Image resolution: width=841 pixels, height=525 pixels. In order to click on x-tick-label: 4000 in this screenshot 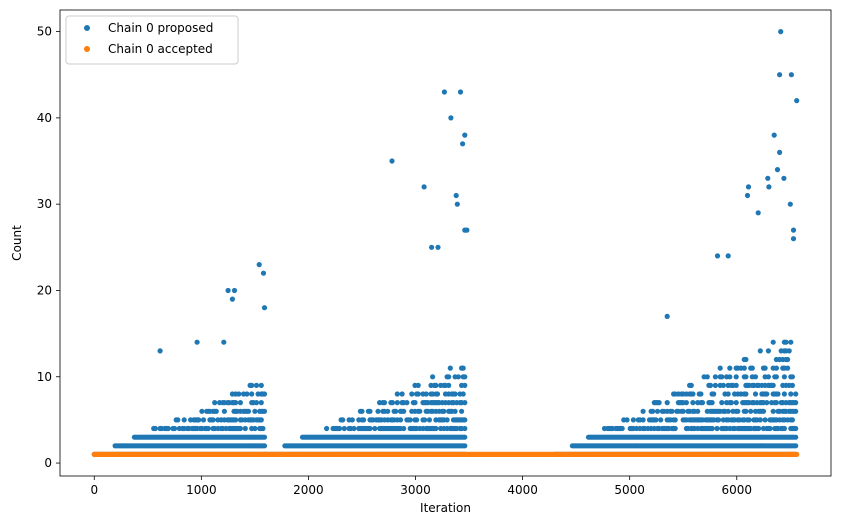, I will do `click(522, 490)`.